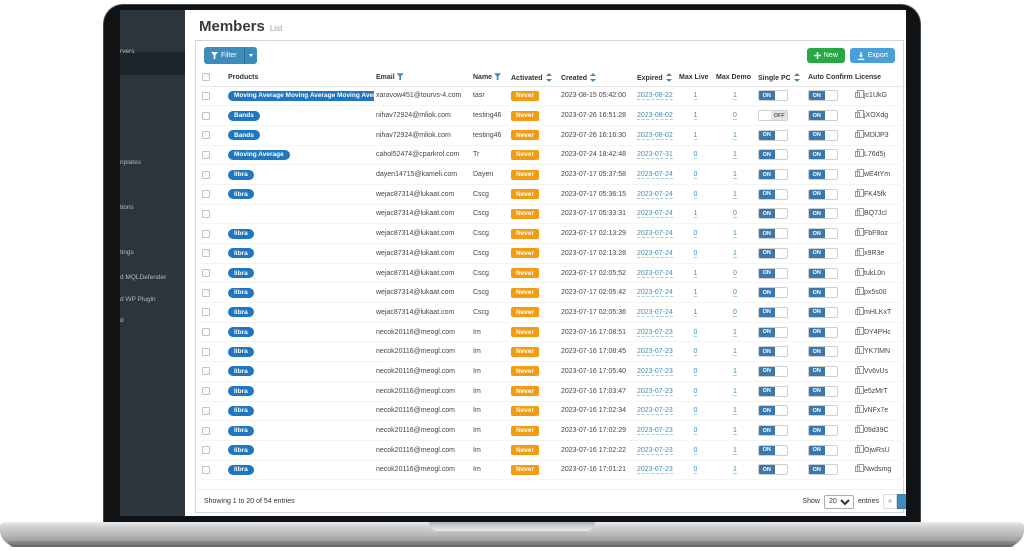 The width and height of the screenshot is (1024, 551). What do you see at coordinates (781, 78) in the screenshot?
I see `column-header-single_pc: Single PC` at bounding box center [781, 78].